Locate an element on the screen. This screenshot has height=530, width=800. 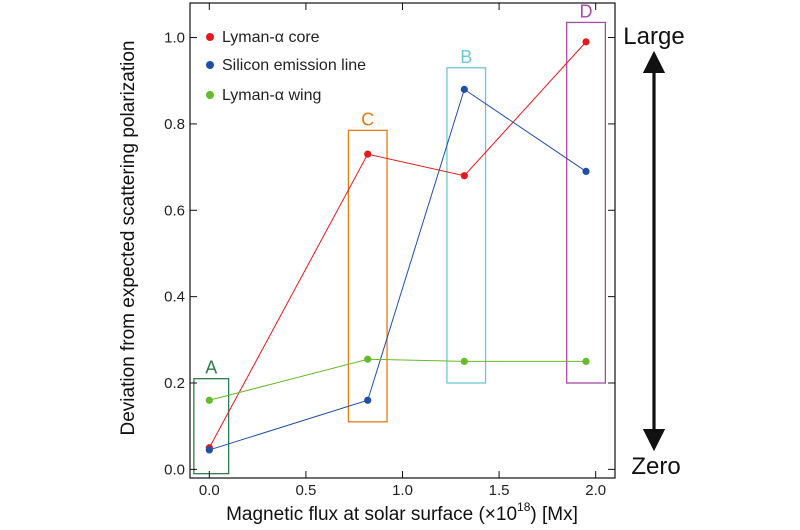
legend-label-2: Lyman-α wing is located at coordinates (271, 95).